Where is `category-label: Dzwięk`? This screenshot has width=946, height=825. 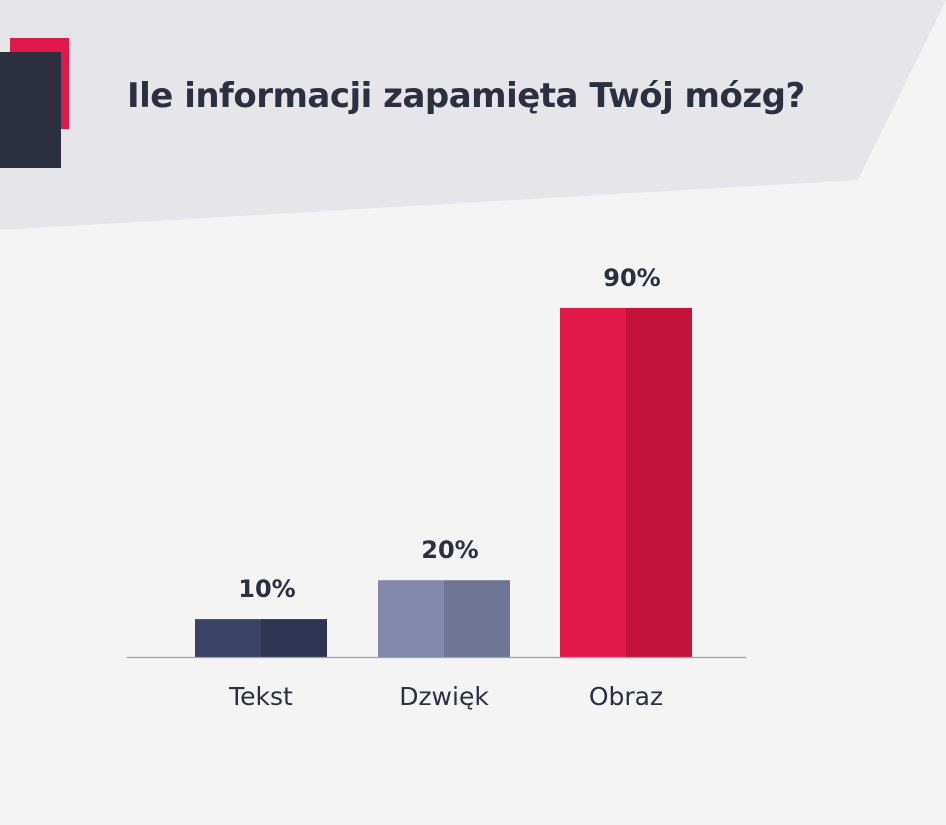 category-label: Dzwięk is located at coordinates (444, 696).